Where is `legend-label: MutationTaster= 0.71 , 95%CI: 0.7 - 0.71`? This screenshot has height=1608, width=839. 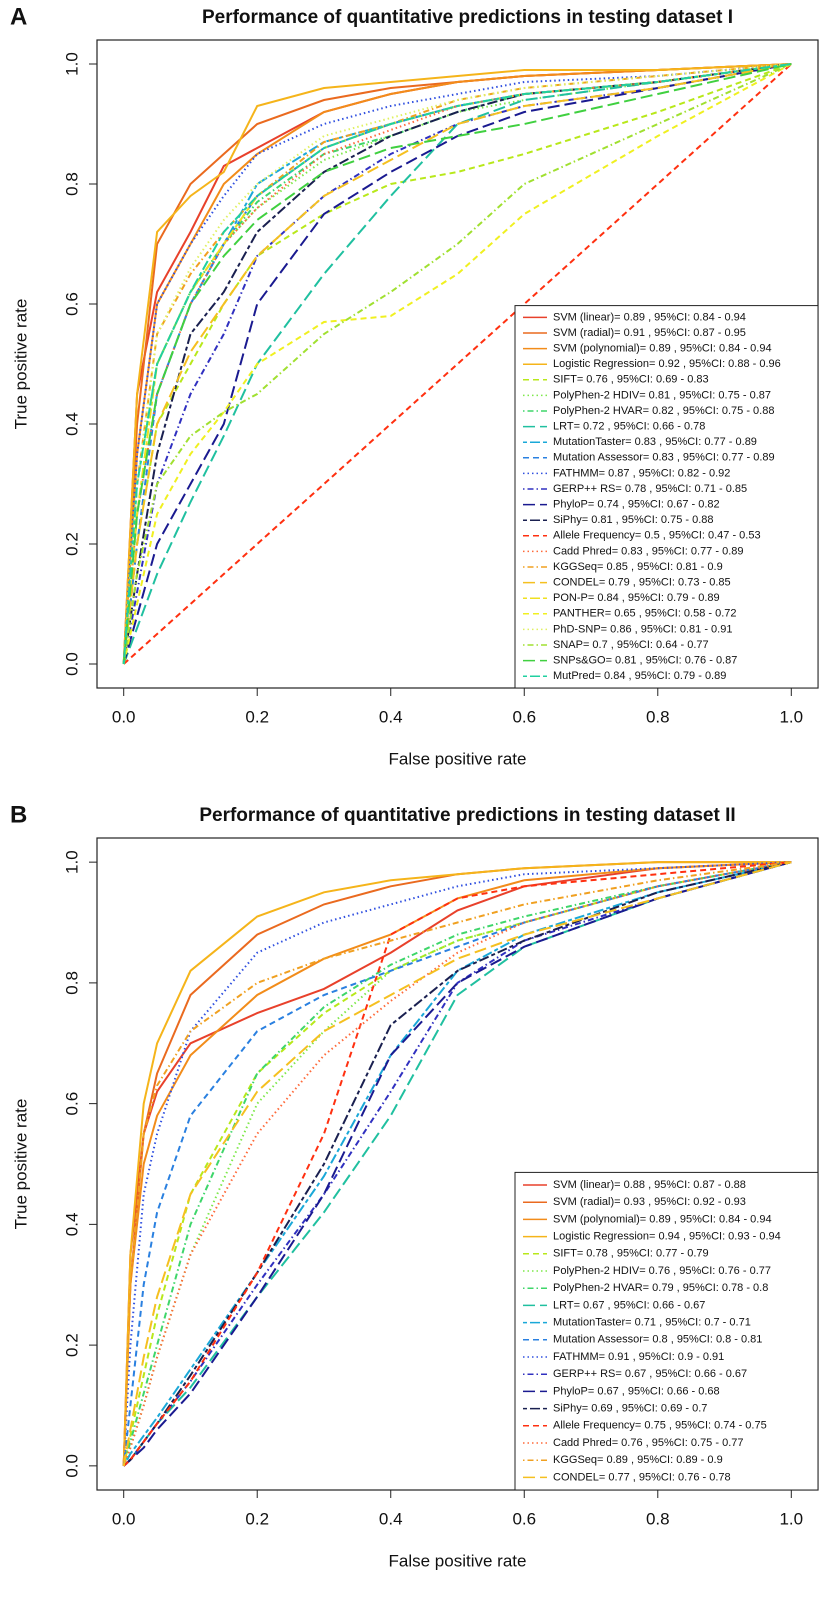
legend-label: MutationTaster= 0.71 , 95%CI: 0.7 - 0.71 is located at coordinates (652, 1323).